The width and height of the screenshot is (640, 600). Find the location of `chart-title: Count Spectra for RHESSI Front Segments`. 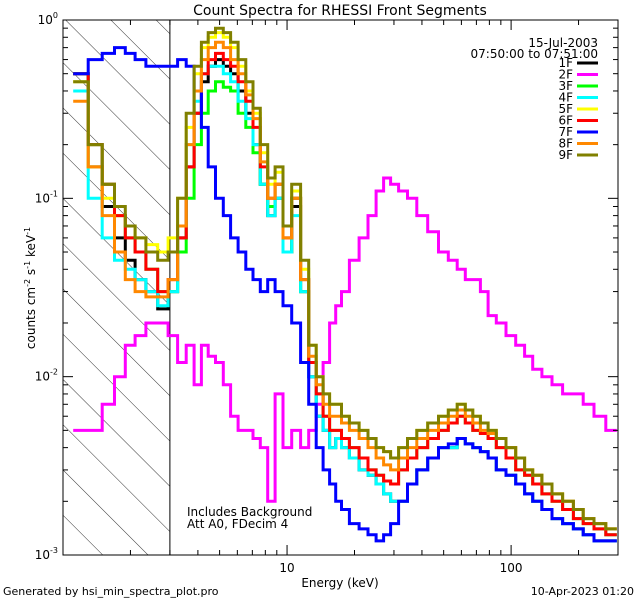

chart-title: Count Spectra for RHESSI Front Segments is located at coordinates (340, 11).